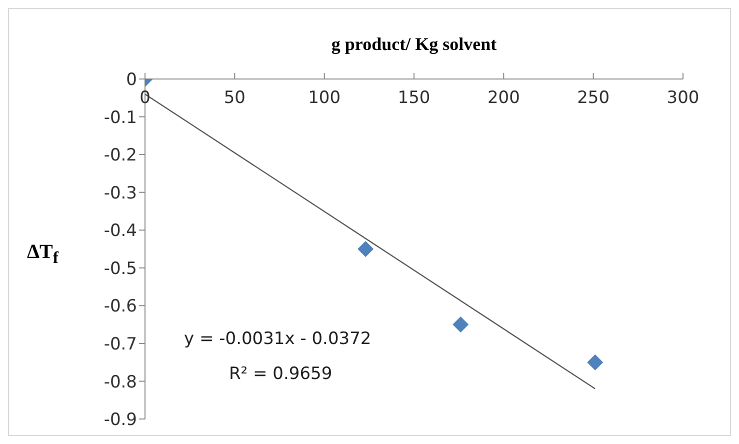 The height and width of the screenshot is (444, 739). Describe the element at coordinates (120, 118) in the screenshot. I see `y-tick-label: -0.1` at that location.